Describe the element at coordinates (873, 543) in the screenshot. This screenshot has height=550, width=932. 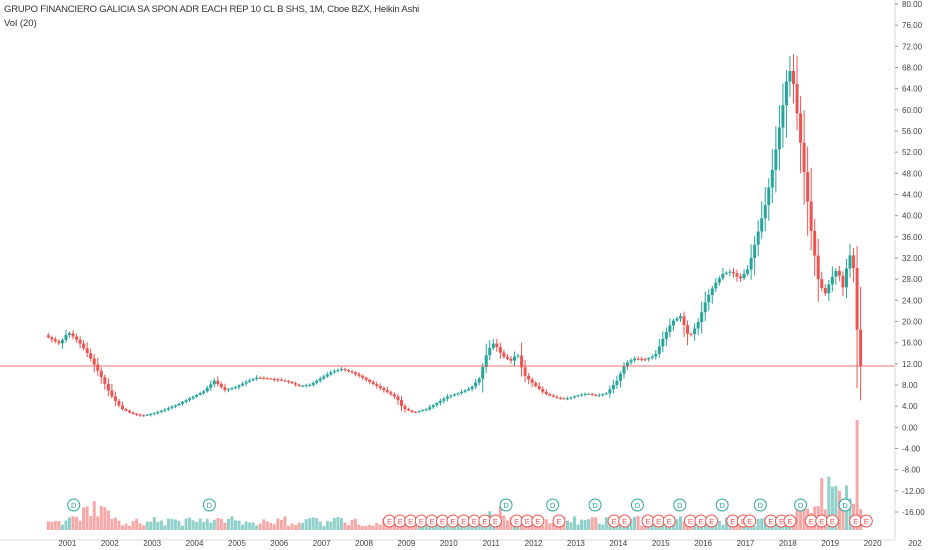
I see `time-tick-label: 2020` at that location.